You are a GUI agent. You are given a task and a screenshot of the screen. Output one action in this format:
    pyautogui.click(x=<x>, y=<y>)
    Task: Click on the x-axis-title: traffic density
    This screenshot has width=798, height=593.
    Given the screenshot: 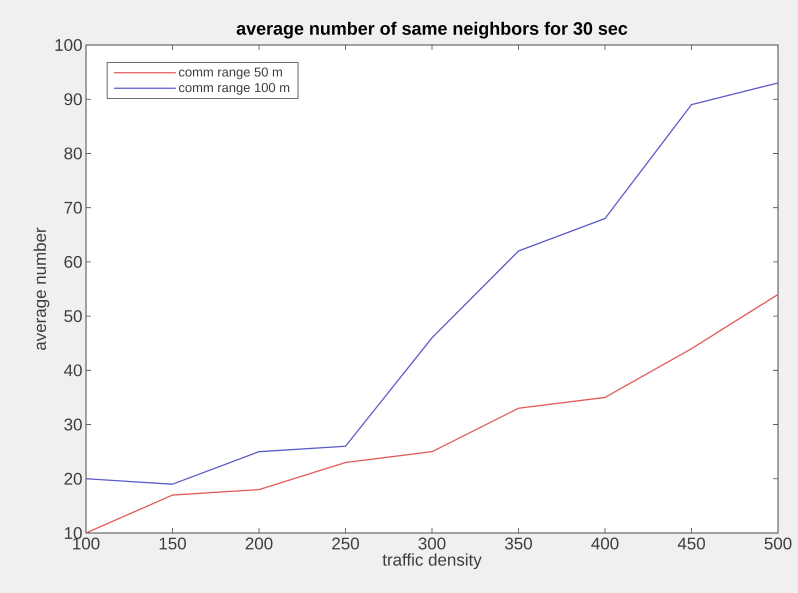 What is the action you would take?
    pyautogui.click(x=432, y=561)
    